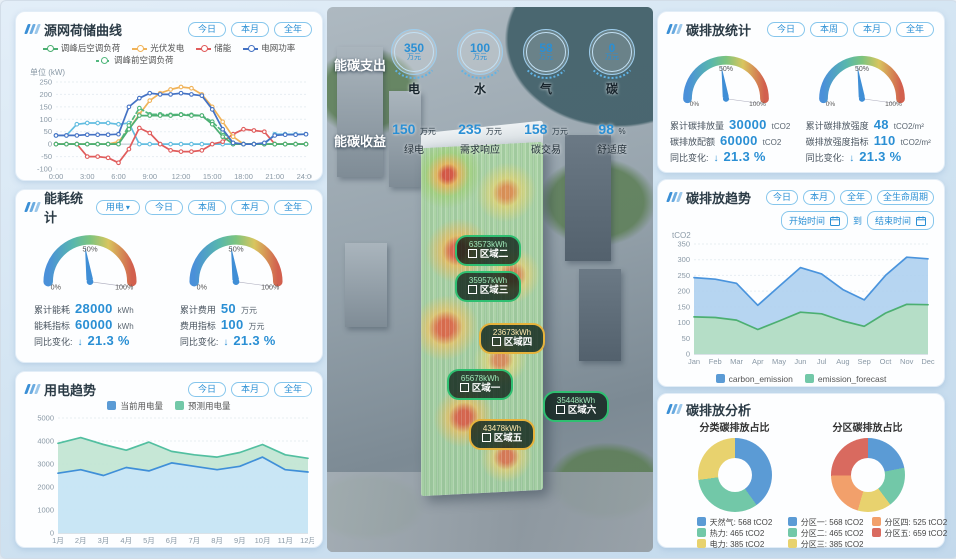 This screenshot has width=956, height=559. What do you see at coordinates (135, 406) in the screenshot?
I see `legend-item-current-usage: 当前用电量` at bounding box center [135, 406].